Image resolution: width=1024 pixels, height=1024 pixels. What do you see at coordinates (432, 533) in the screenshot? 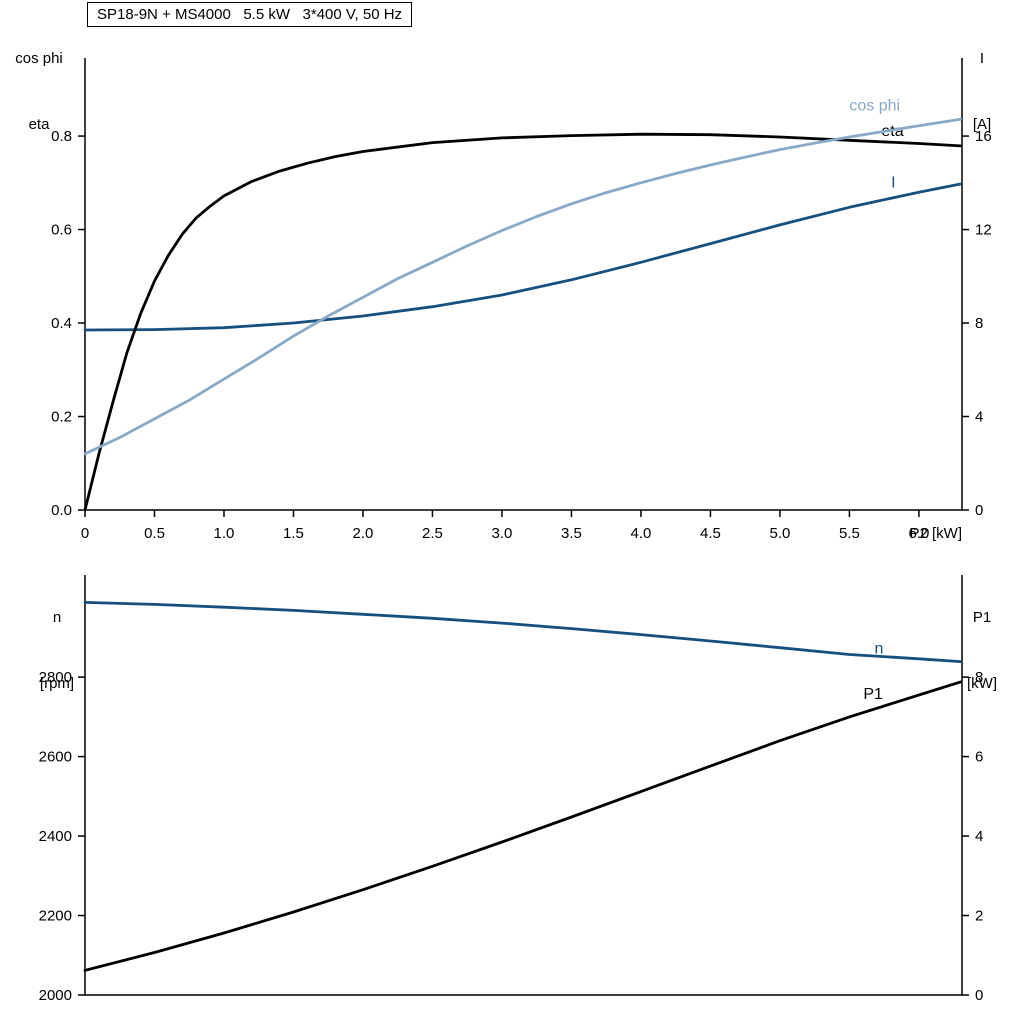
I see `x-tick-label: 2.5` at bounding box center [432, 533].